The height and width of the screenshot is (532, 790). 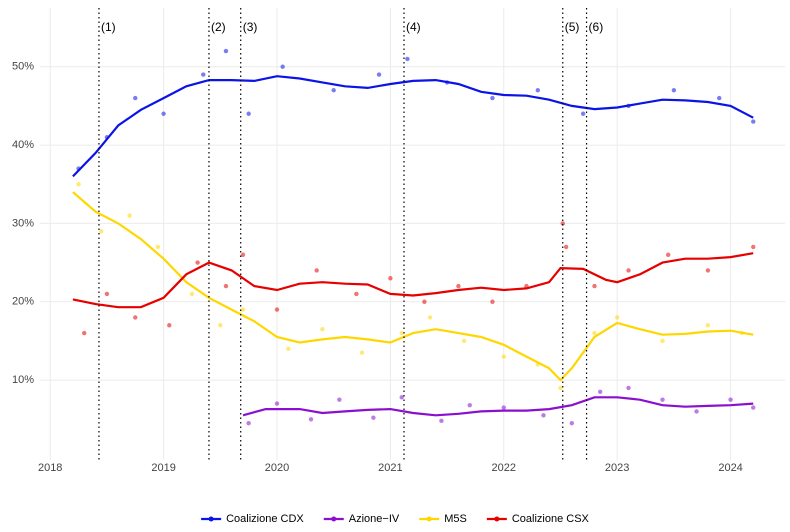 What do you see at coordinates (374, 519) in the screenshot?
I see `legend-label: Azione−IV` at bounding box center [374, 519].